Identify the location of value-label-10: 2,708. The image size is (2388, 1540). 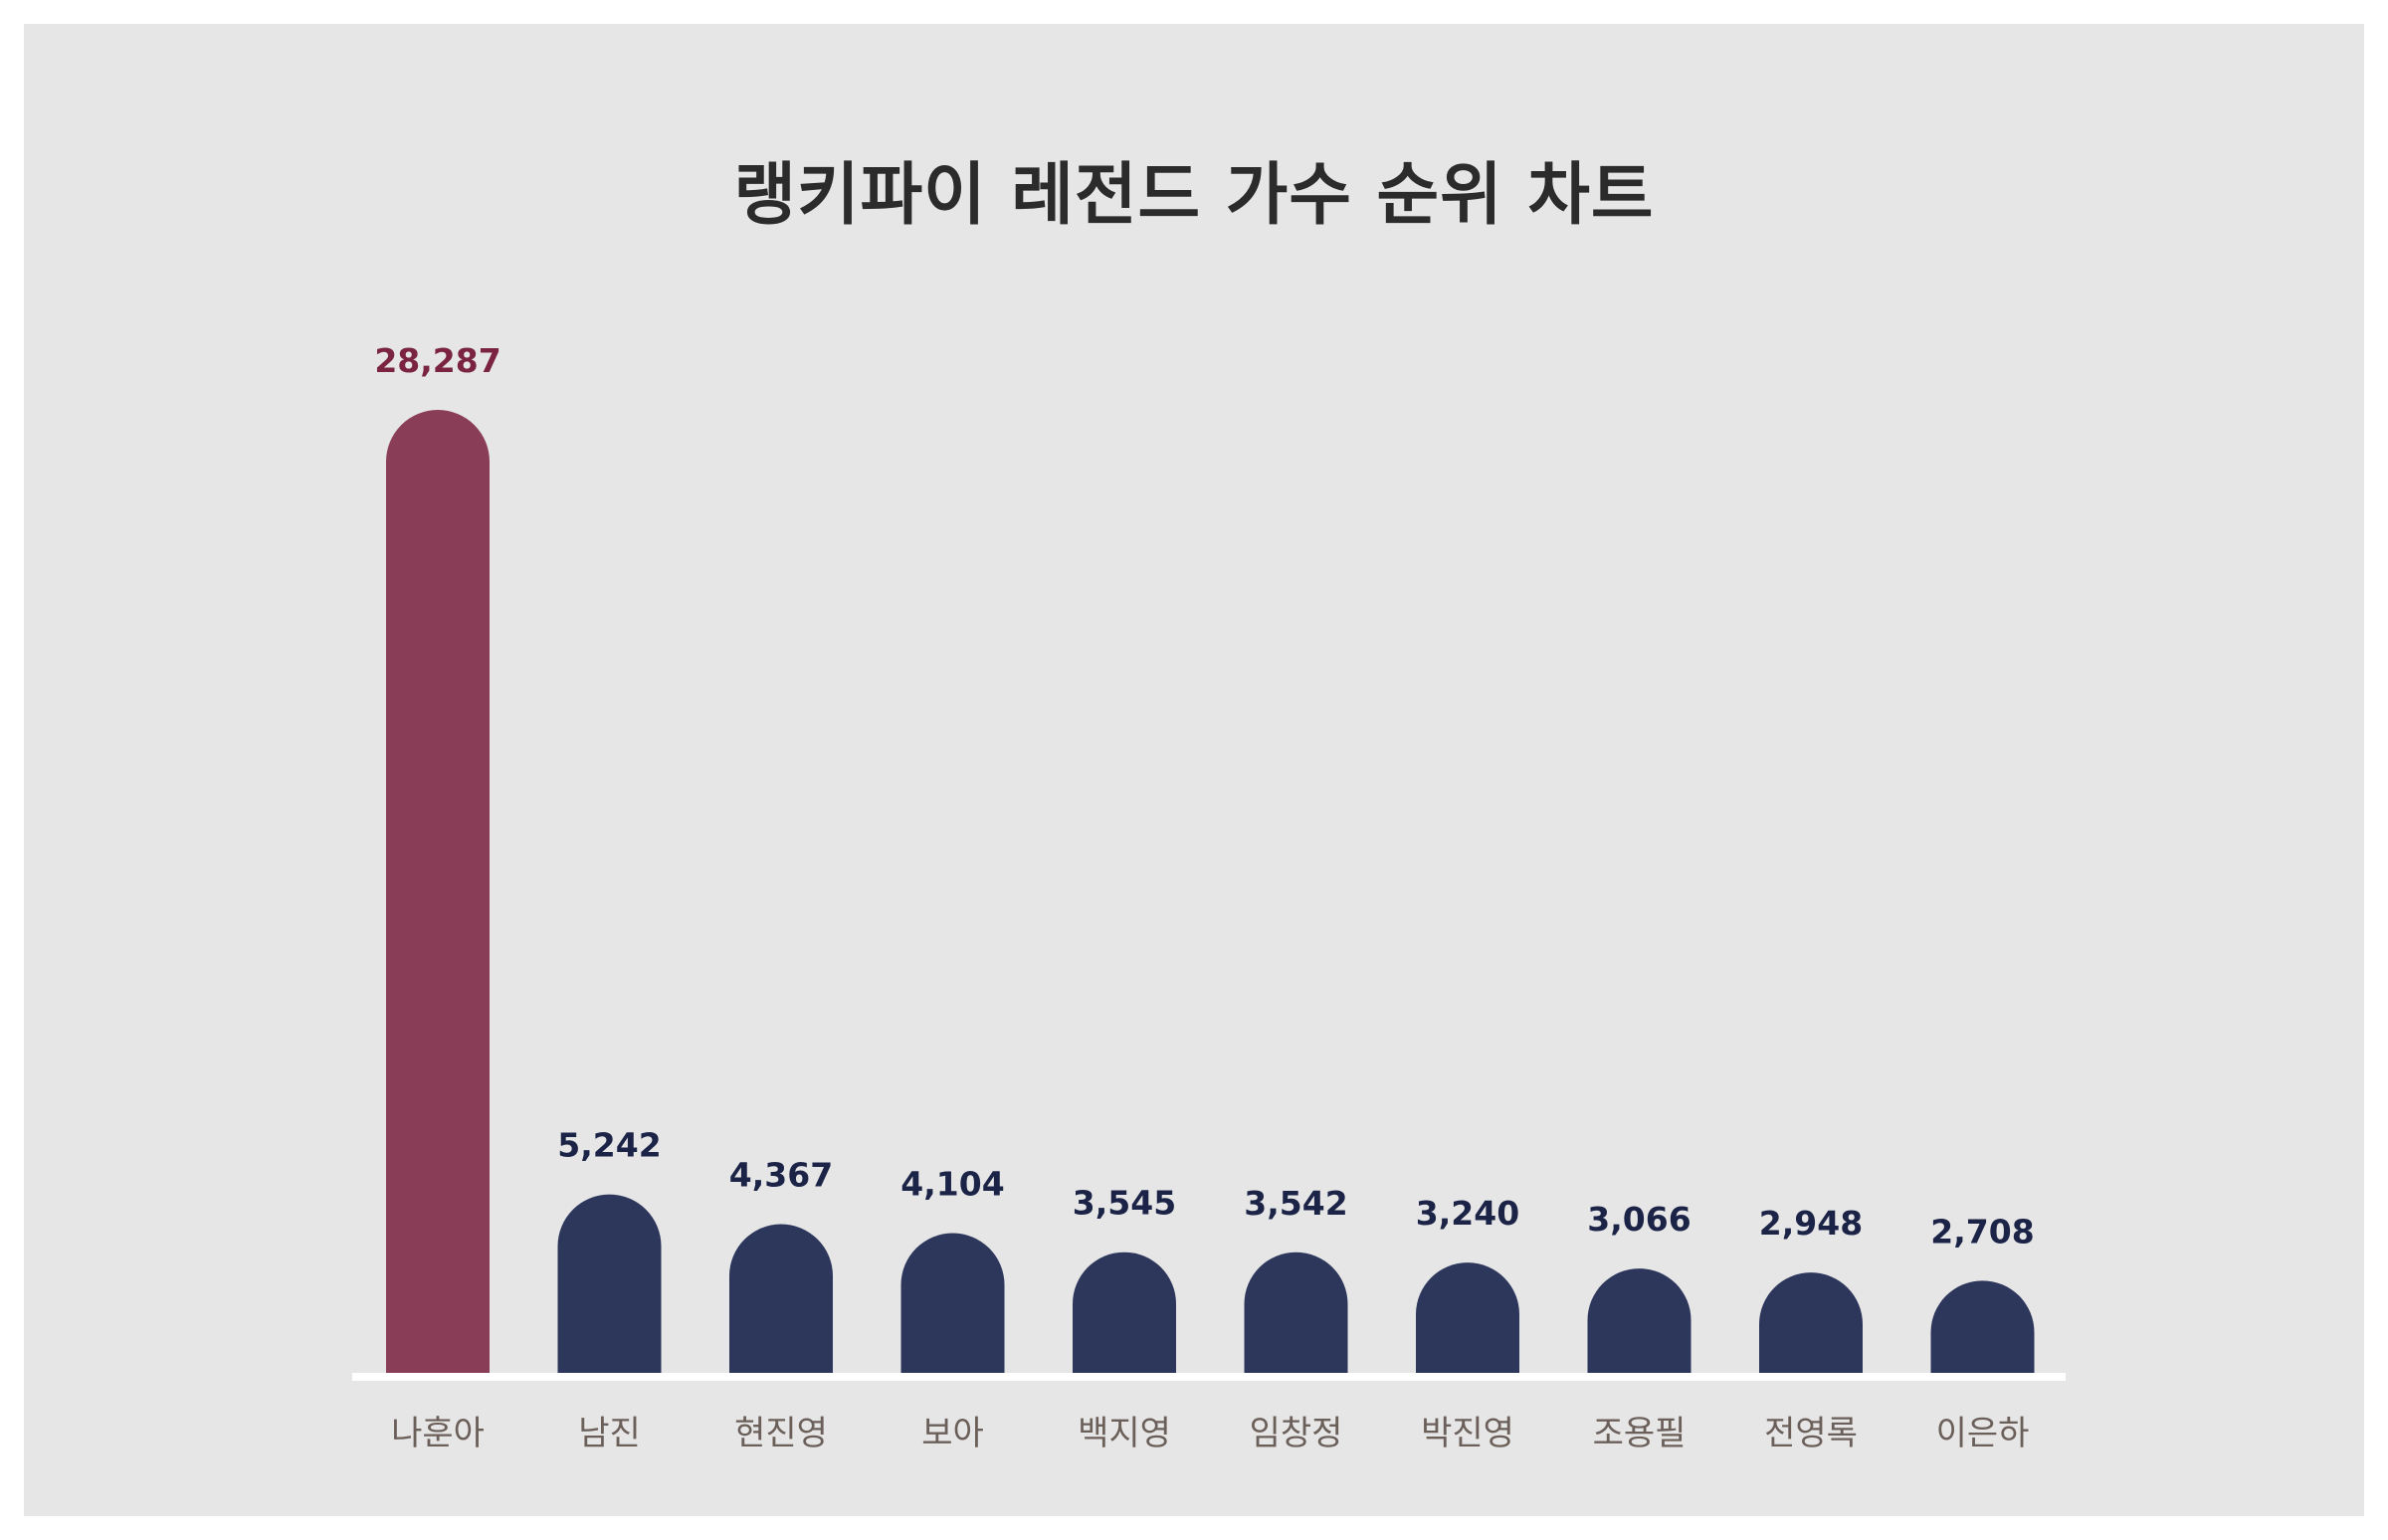
(1982, 1231).